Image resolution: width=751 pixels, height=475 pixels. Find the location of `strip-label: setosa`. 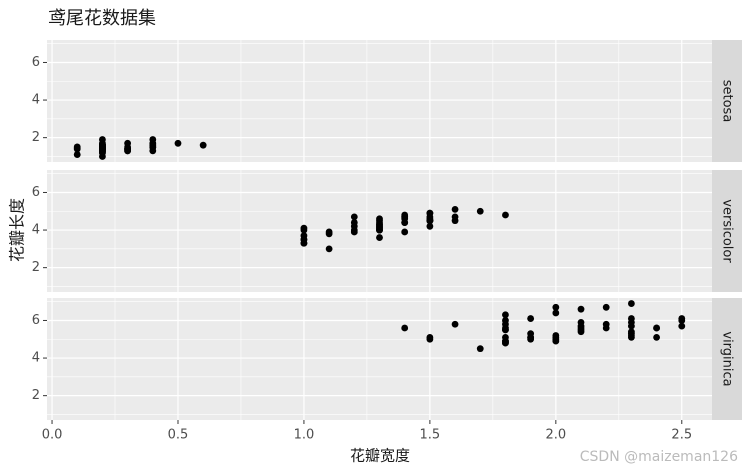

strip-label: setosa is located at coordinates (727, 101).